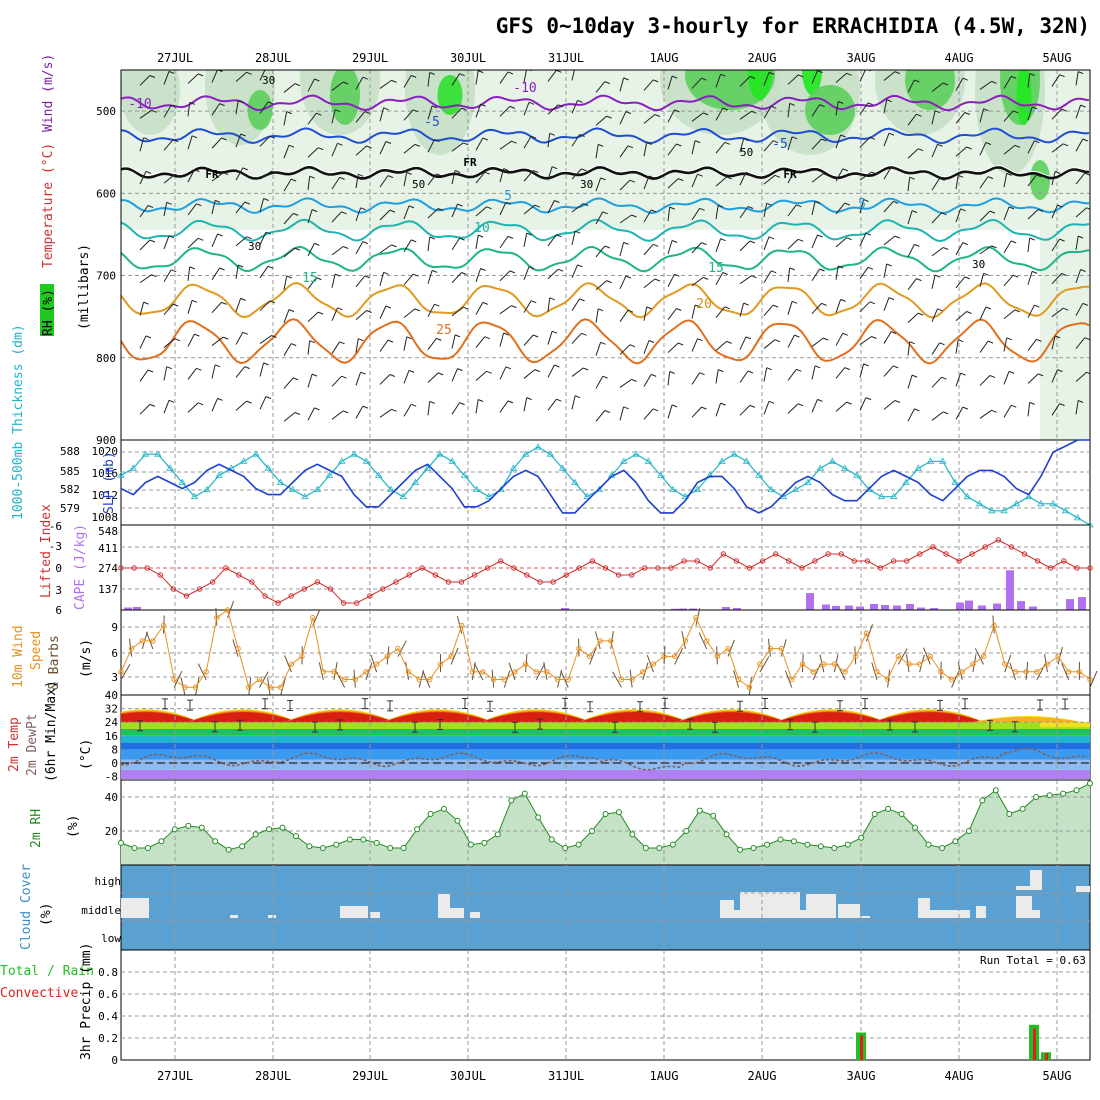  I want to click on wind10m-label-1: 10m Wind, so click(18, 656).